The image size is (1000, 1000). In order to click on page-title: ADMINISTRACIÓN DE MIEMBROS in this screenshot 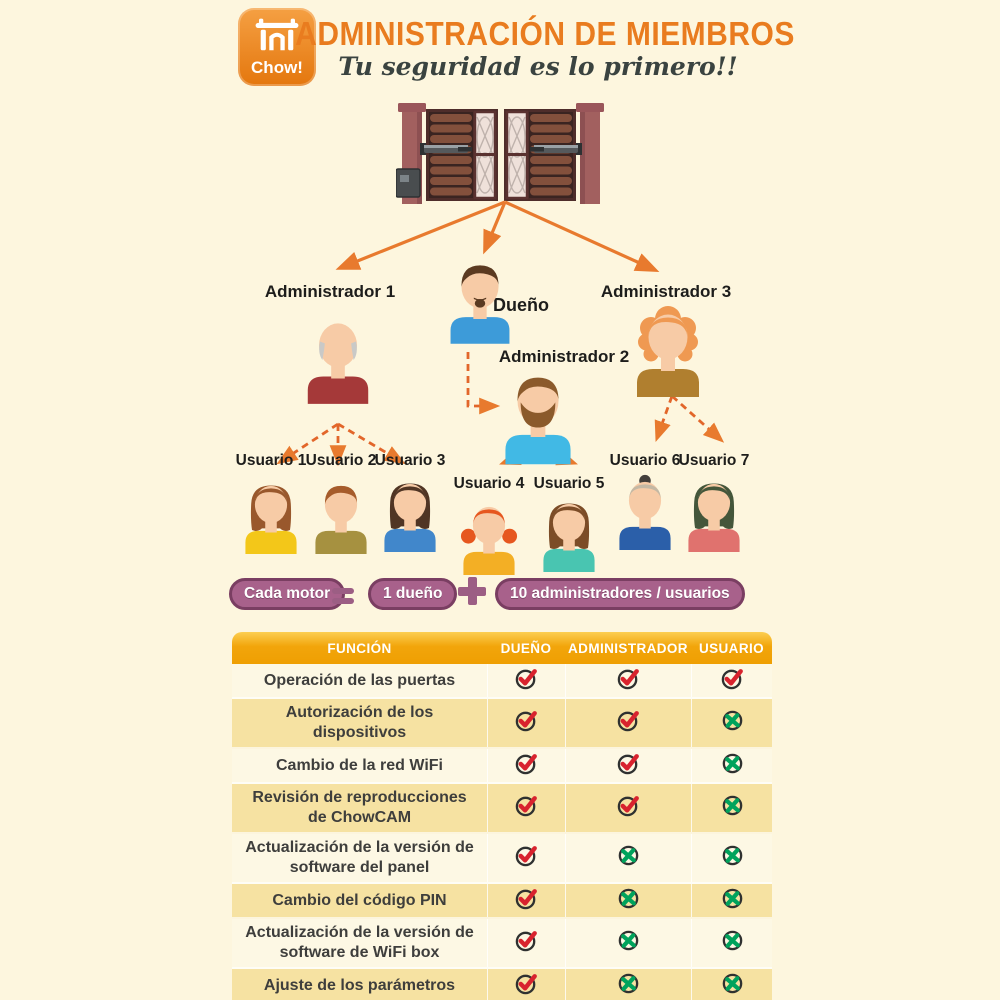, I will do `click(545, 34)`.